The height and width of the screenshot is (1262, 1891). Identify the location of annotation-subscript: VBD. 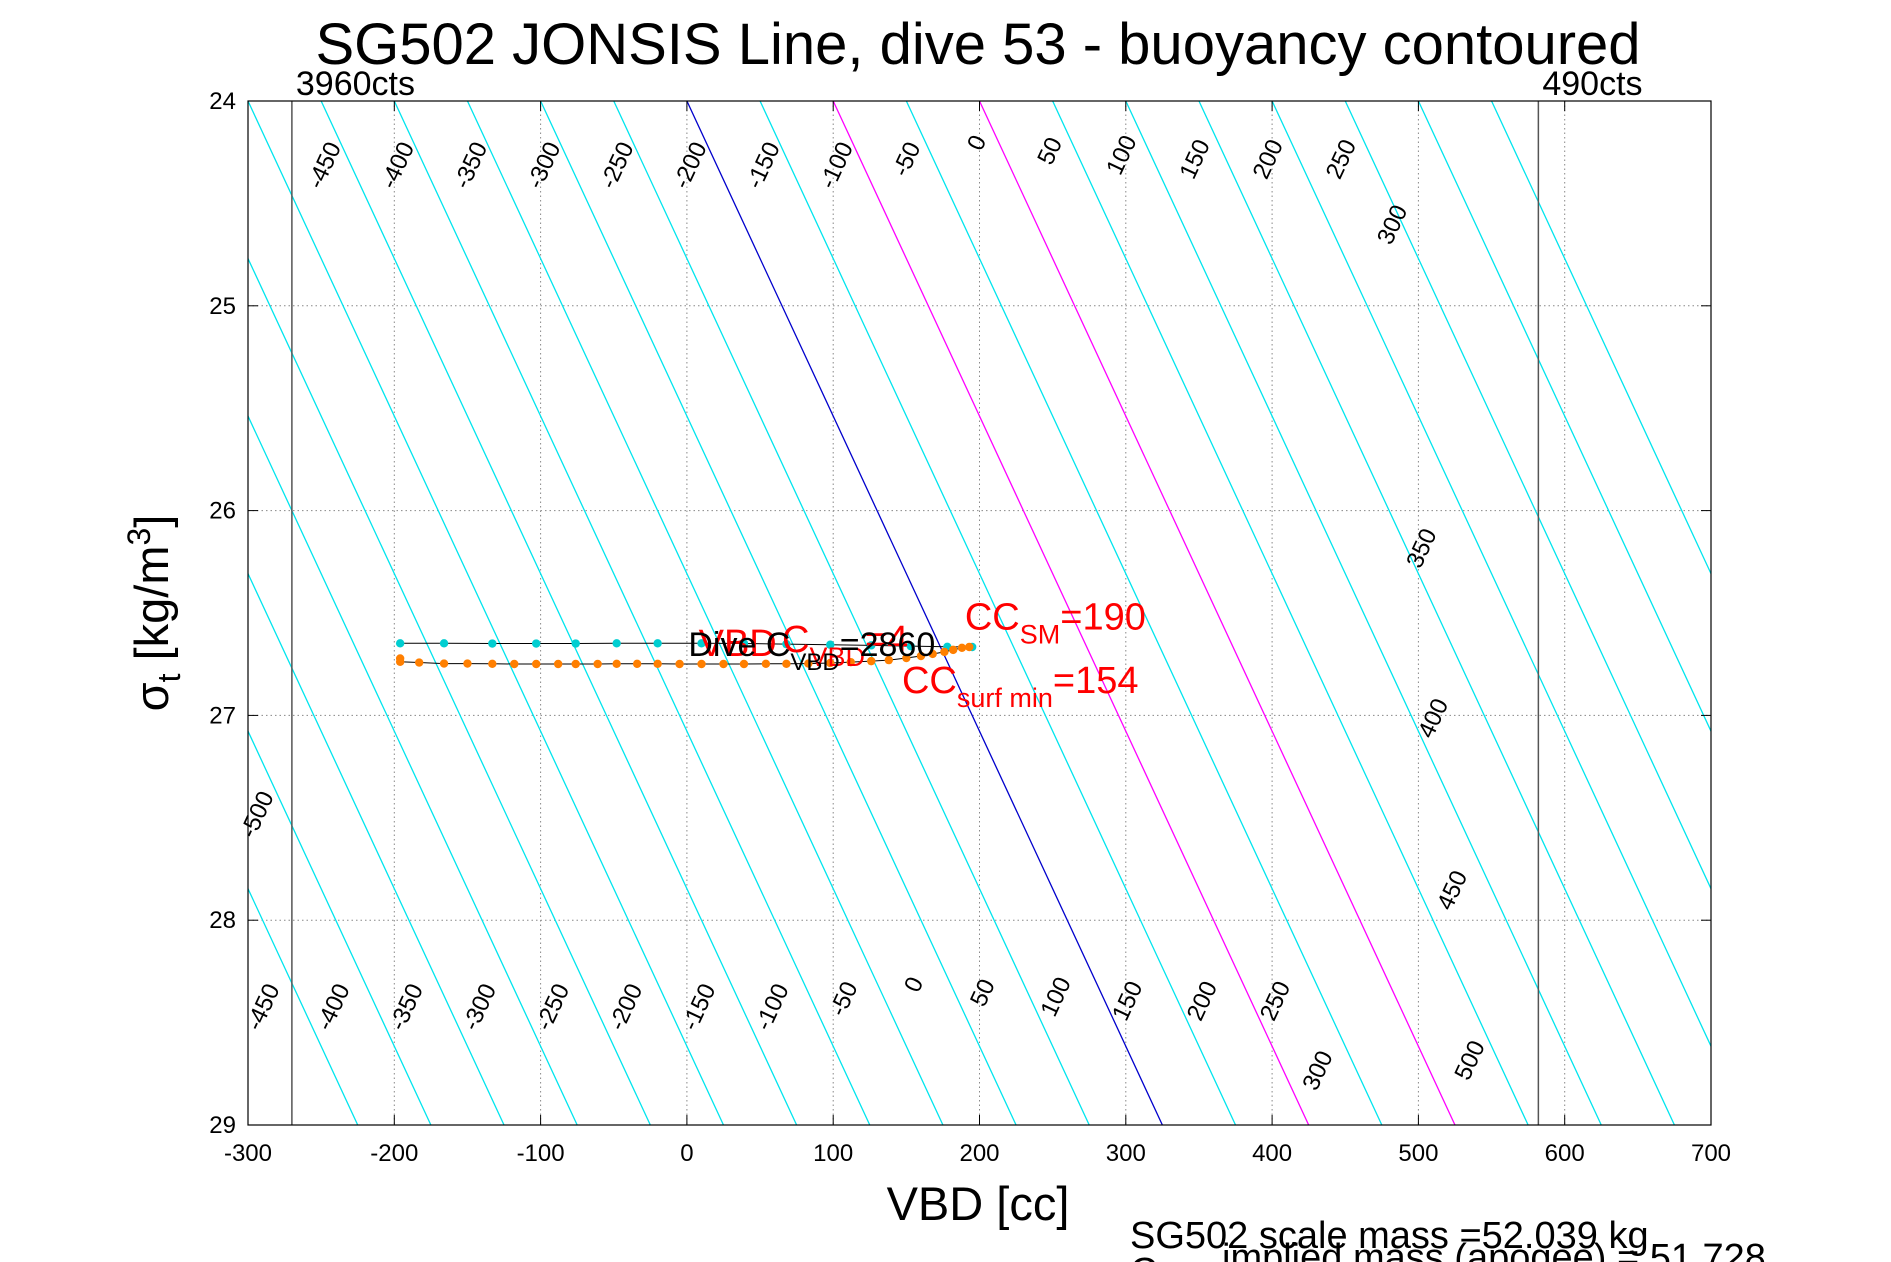
(814, 662).